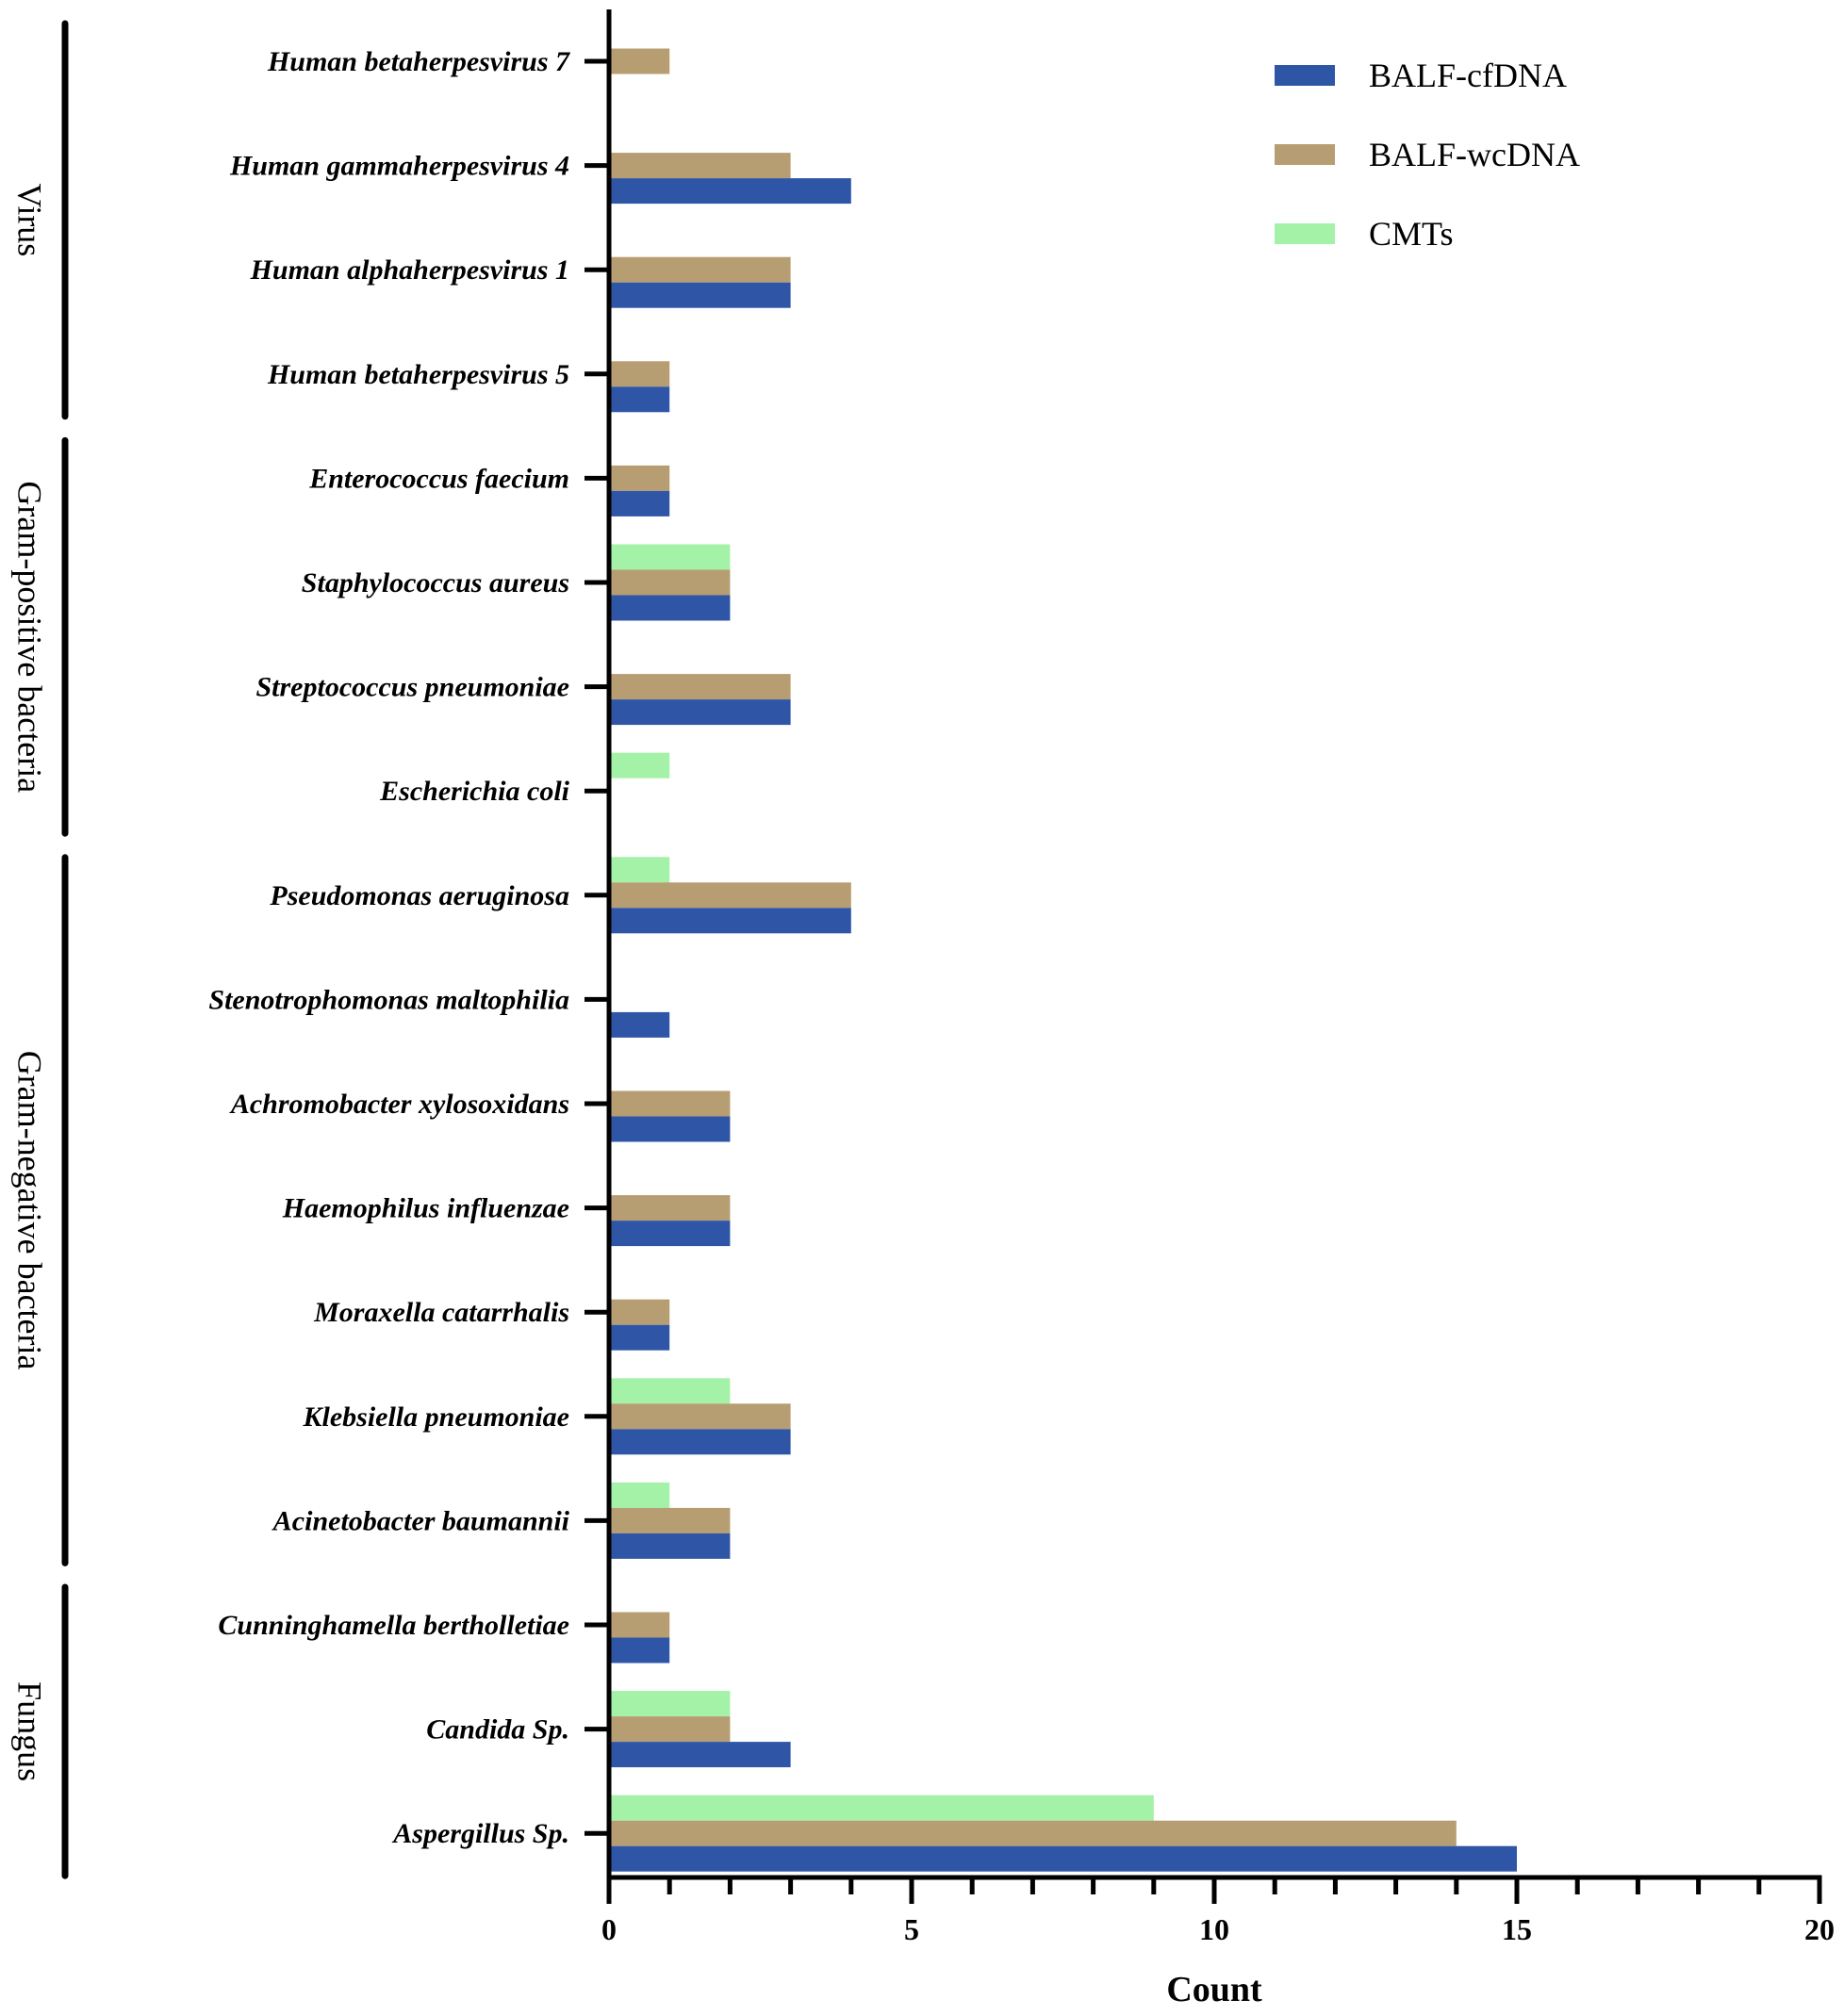 Image resolution: width=1844 pixels, height=2016 pixels. Describe the element at coordinates (30, 1210) in the screenshot. I see `group-label: Gram-negative bacteria` at that location.